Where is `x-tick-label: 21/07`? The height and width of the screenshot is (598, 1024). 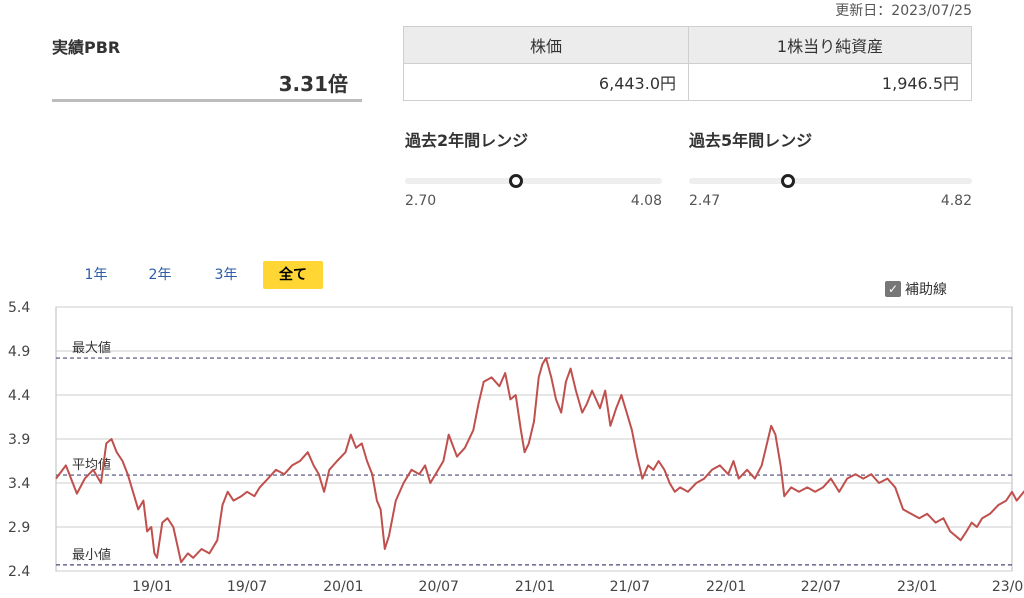
x-tick-label: 21/07 is located at coordinates (630, 587).